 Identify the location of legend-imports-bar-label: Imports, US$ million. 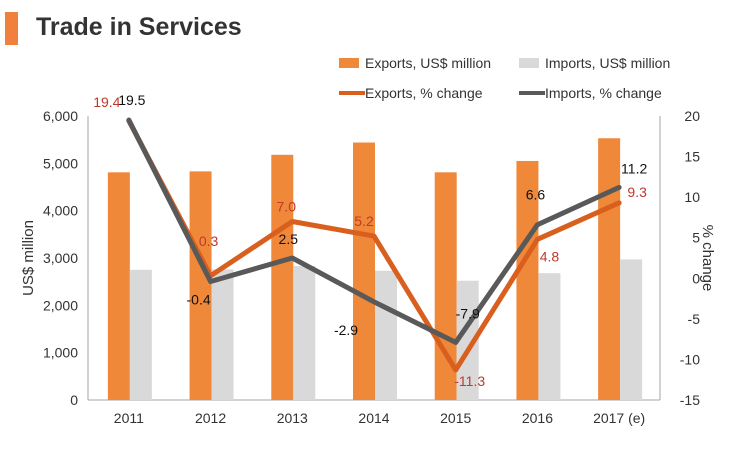
(607, 63).